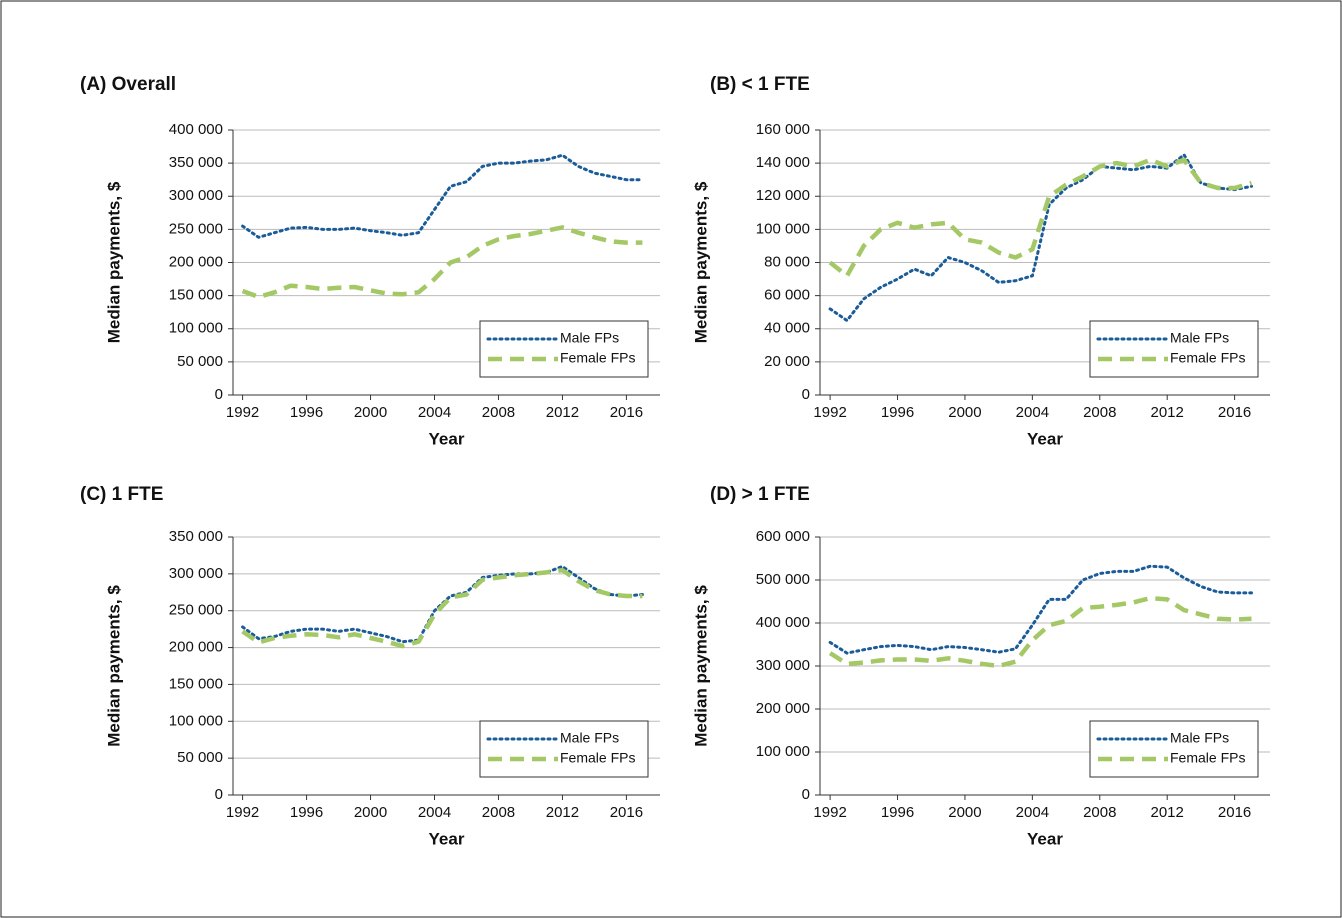 The width and height of the screenshot is (1342, 918). Describe the element at coordinates (783, 129) in the screenshot. I see `y-tick-label: 160 000` at that location.